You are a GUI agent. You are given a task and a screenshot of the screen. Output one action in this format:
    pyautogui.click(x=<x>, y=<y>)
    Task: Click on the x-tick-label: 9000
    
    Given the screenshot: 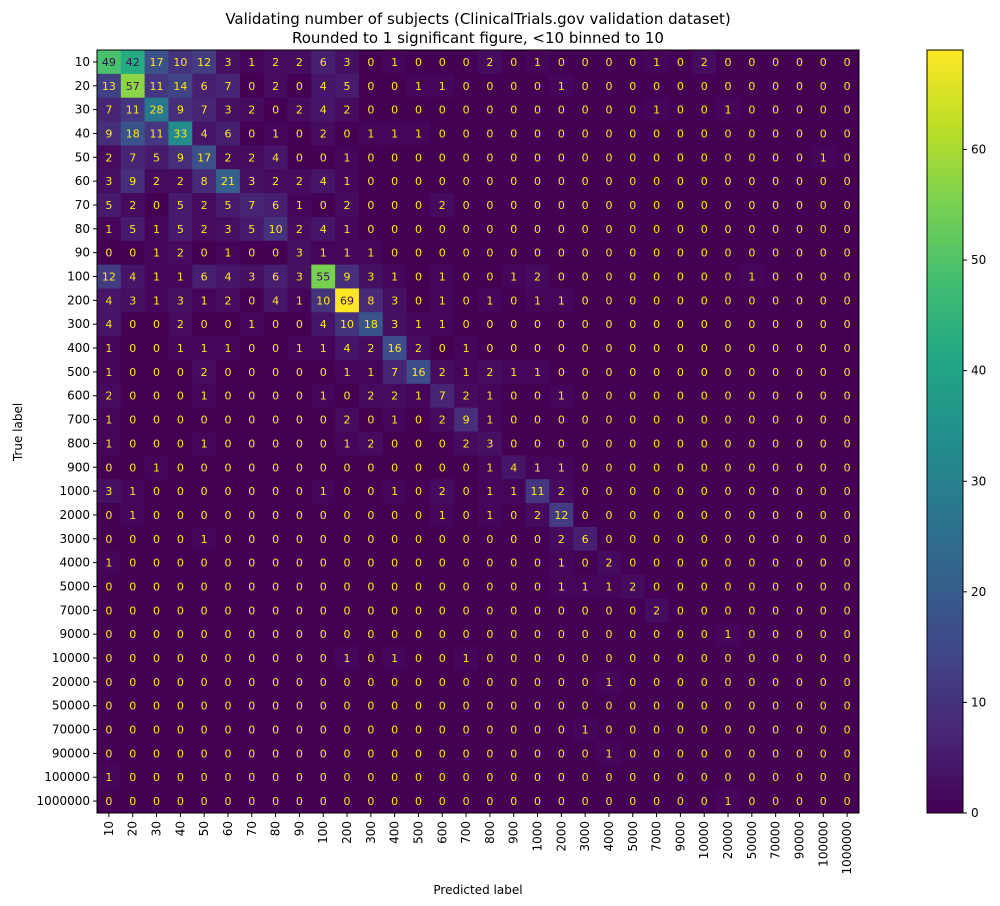 What is the action you would take?
    pyautogui.click(x=680, y=836)
    